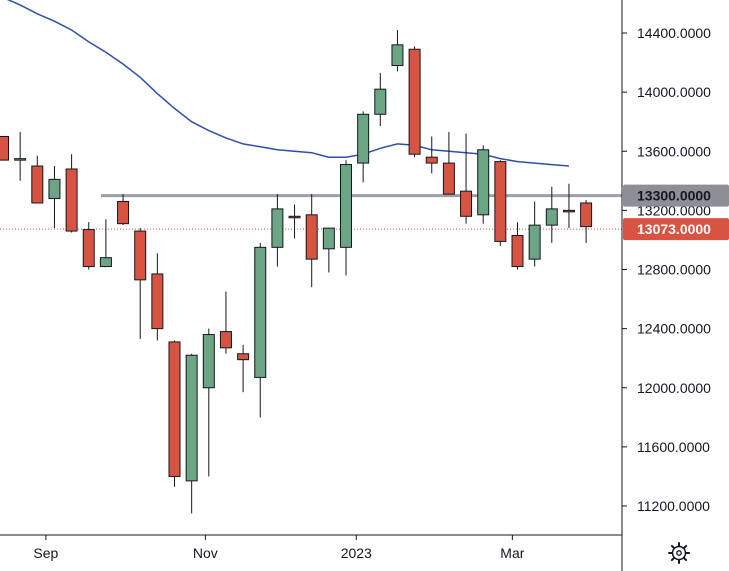  What do you see at coordinates (673, 506) in the screenshot?
I see `price-tick-label: 11200.0000` at bounding box center [673, 506].